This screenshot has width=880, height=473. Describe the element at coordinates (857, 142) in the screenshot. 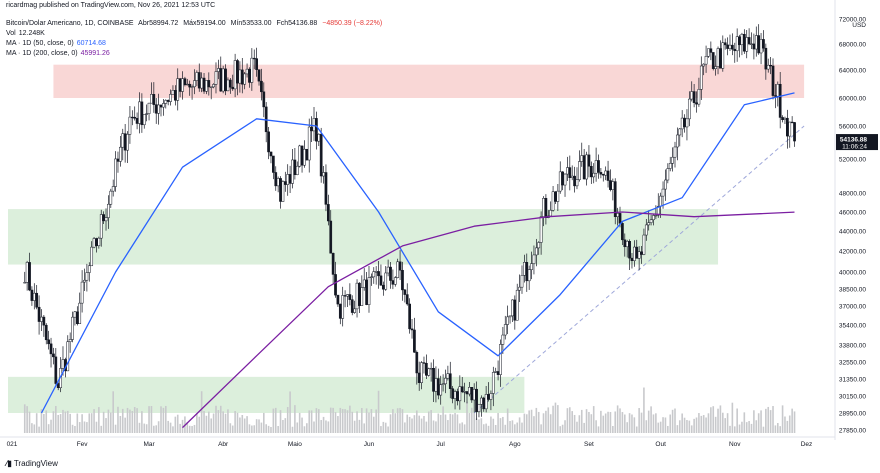

I see `last-price-badge` at that location.